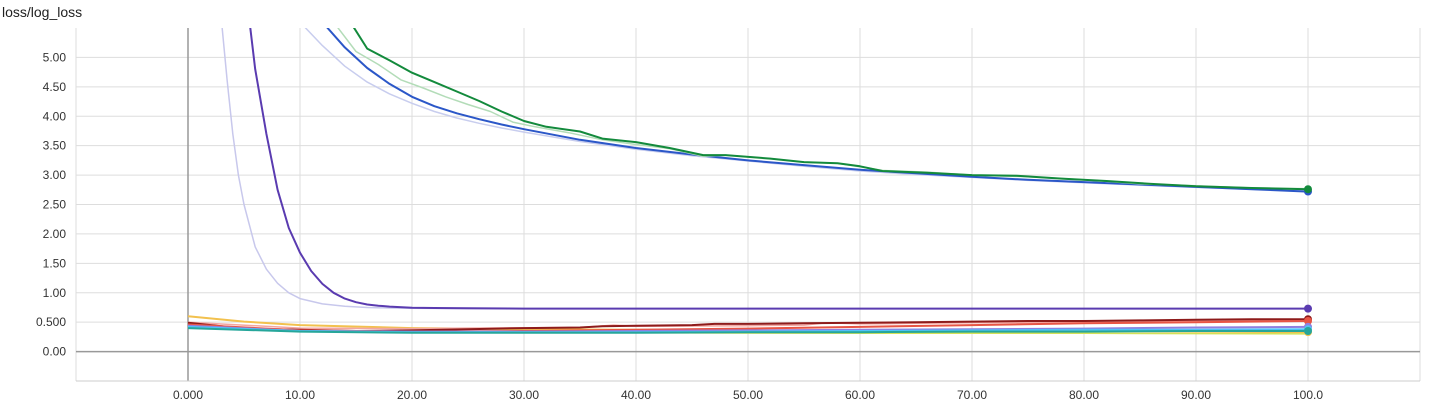 The image size is (1436, 406). Describe the element at coordinates (1308, 261) in the screenshot. I see `marker-layer` at that location.